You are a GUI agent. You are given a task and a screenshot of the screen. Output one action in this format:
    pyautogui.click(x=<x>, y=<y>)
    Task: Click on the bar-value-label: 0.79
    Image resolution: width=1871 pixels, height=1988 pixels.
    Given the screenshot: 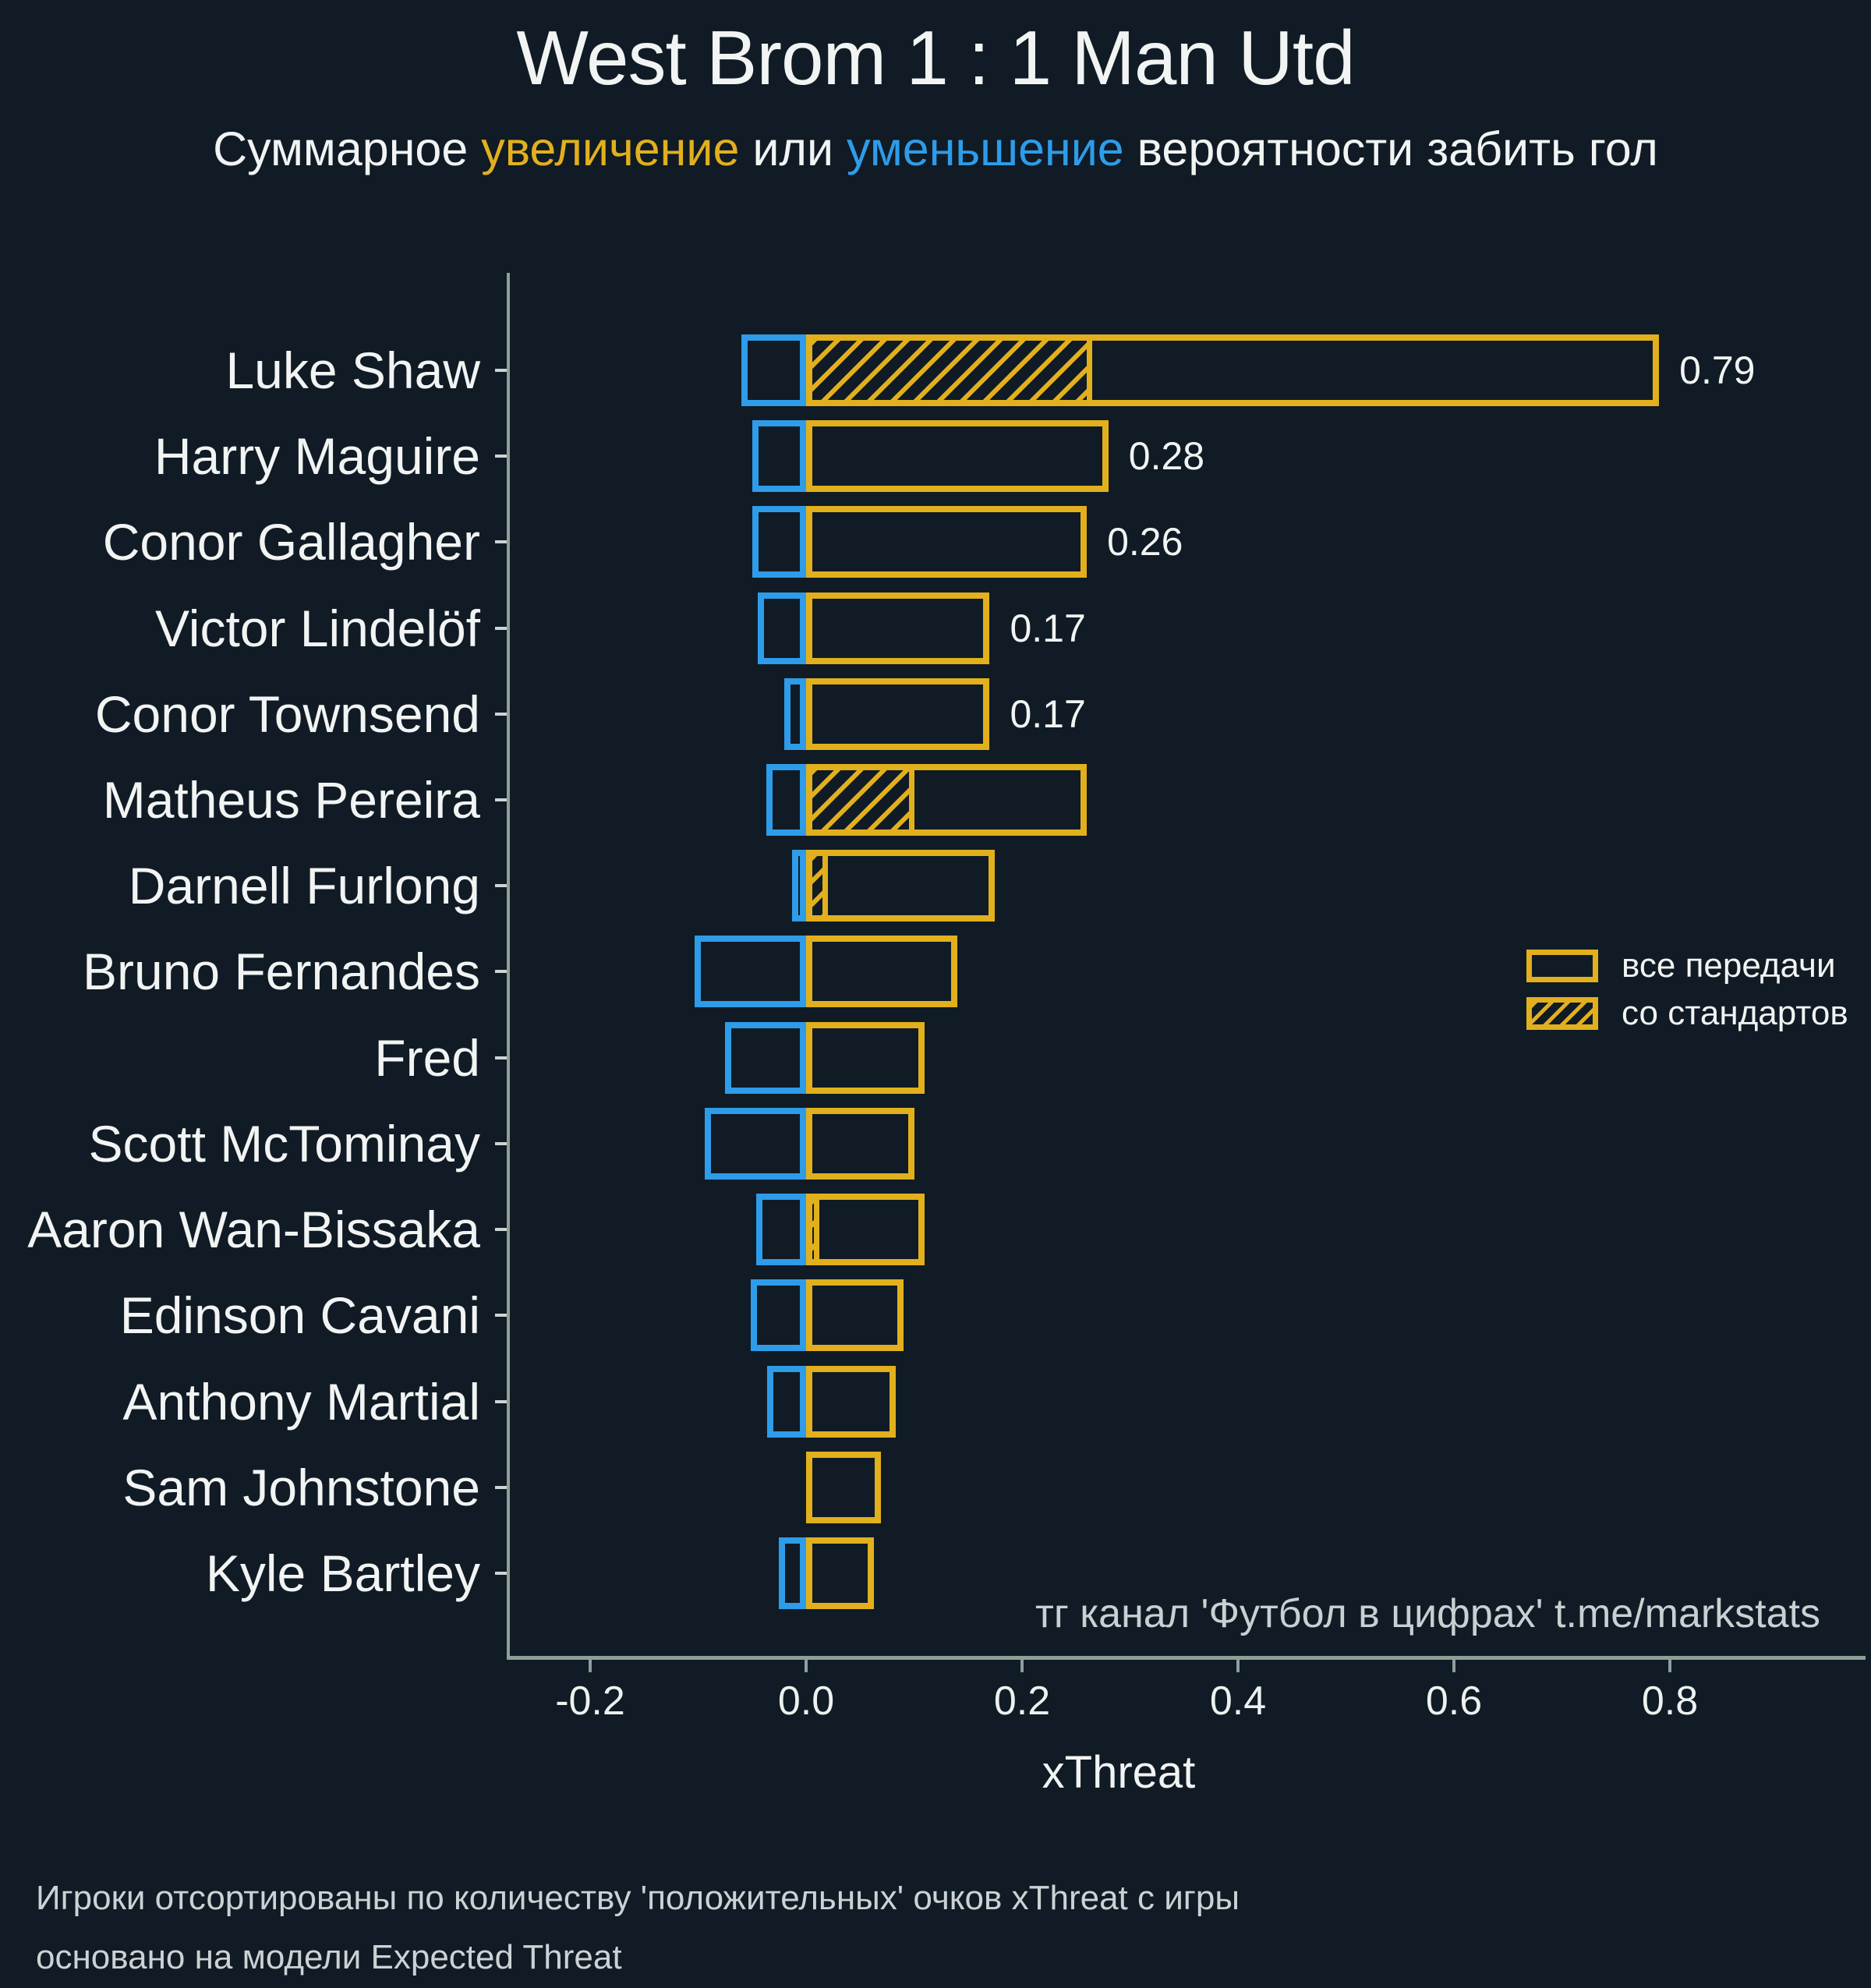 What is the action you would take?
    pyautogui.click(x=1717, y=370)
    